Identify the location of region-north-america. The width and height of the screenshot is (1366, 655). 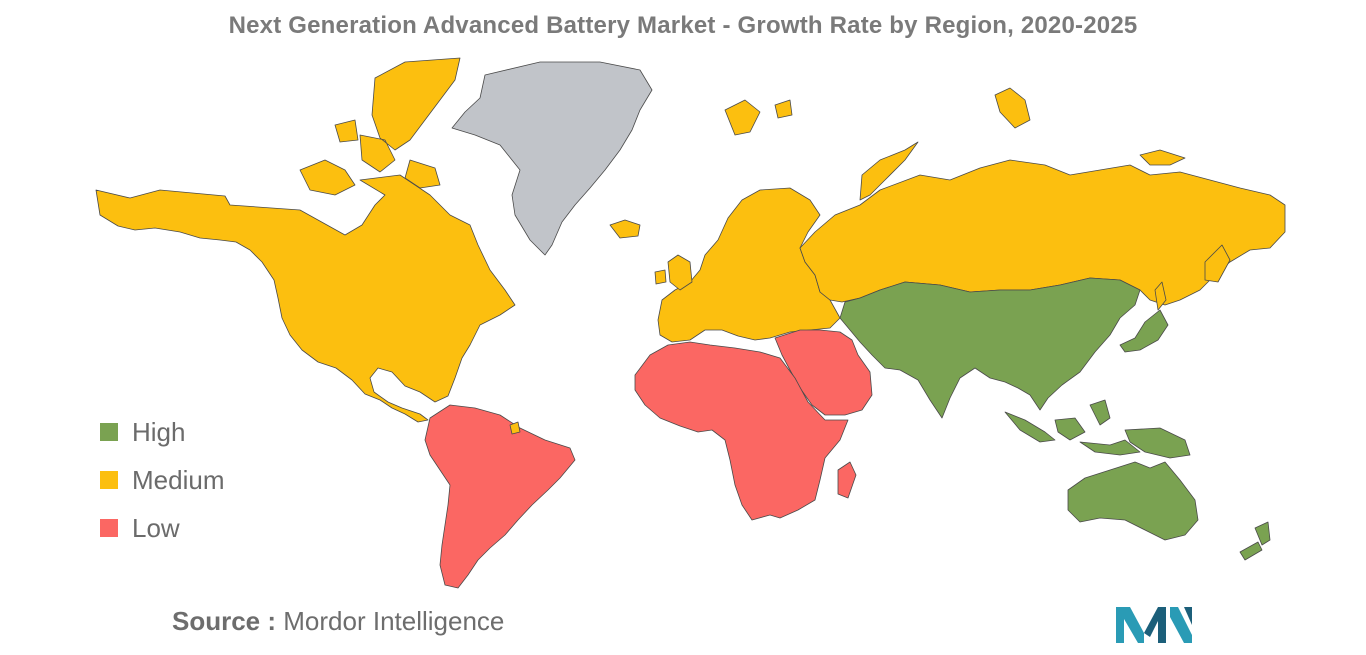
(305, 298).